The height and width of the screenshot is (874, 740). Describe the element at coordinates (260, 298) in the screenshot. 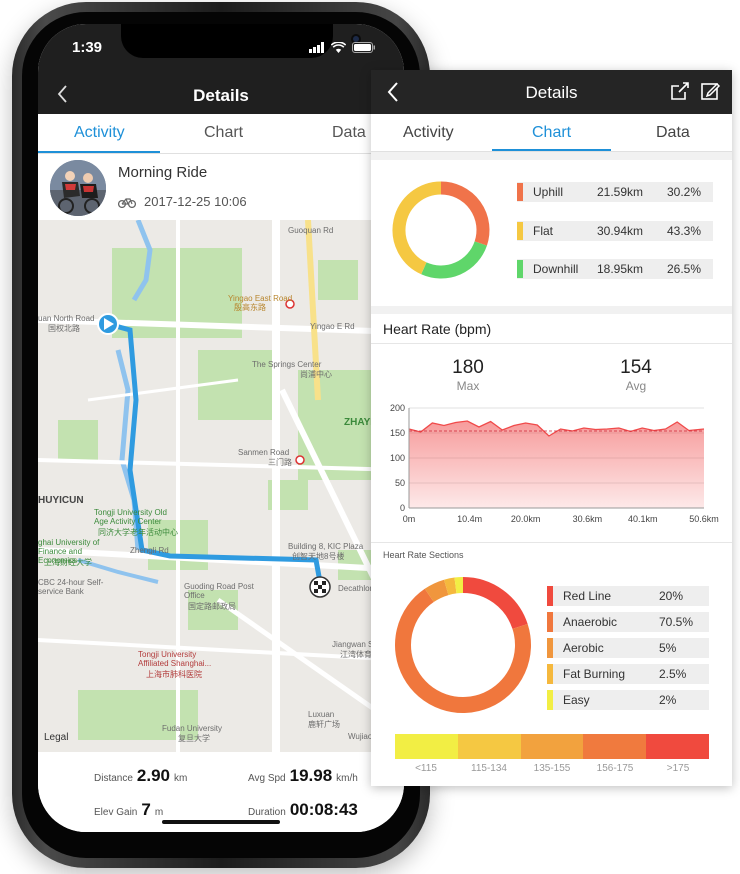

I see `map-label: Yingao East Road` at that location.